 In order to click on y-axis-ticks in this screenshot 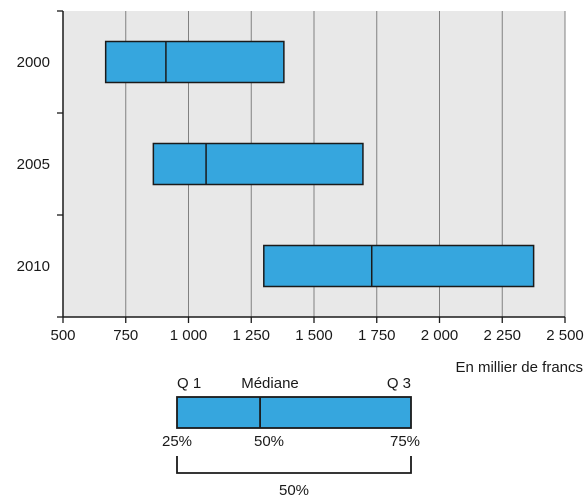, I will do `click(60, 164)`.